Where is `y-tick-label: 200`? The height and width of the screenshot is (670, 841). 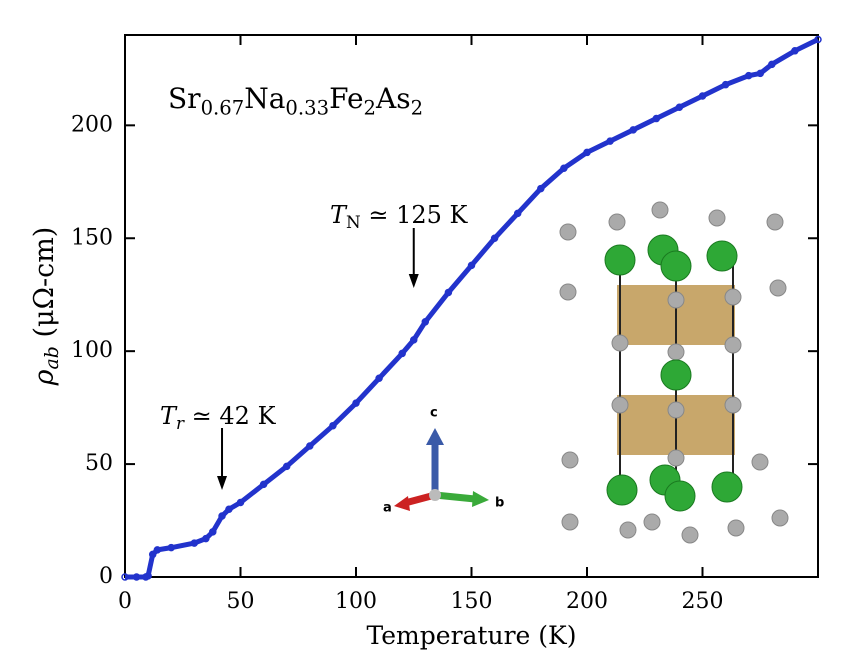
y-tick-label: 200 is located at coordinates (92, 124).